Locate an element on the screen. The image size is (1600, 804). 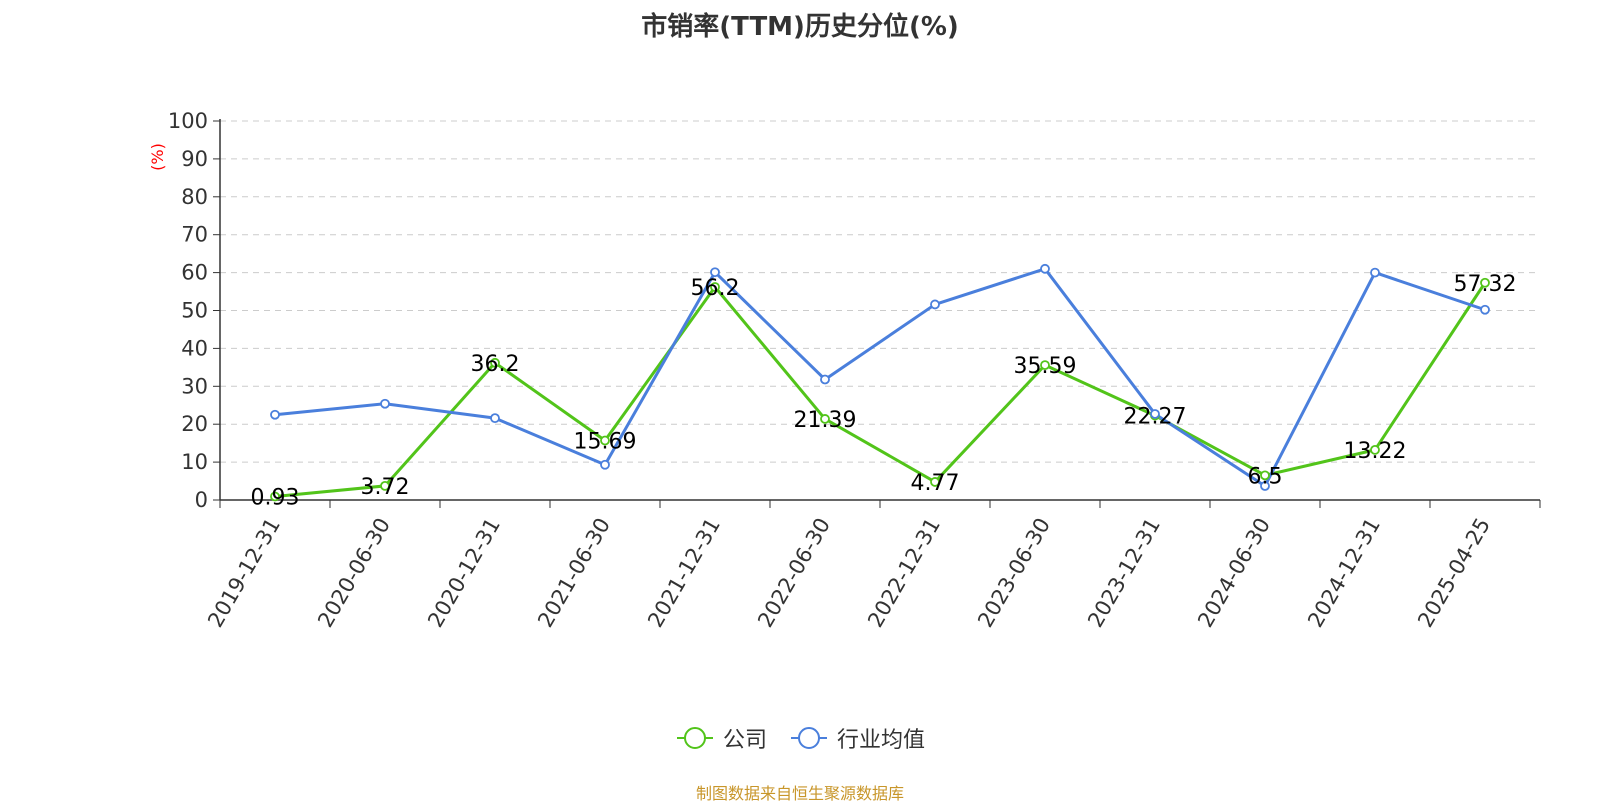
data-label: 22.27 is located at coordinates (1155, 417).